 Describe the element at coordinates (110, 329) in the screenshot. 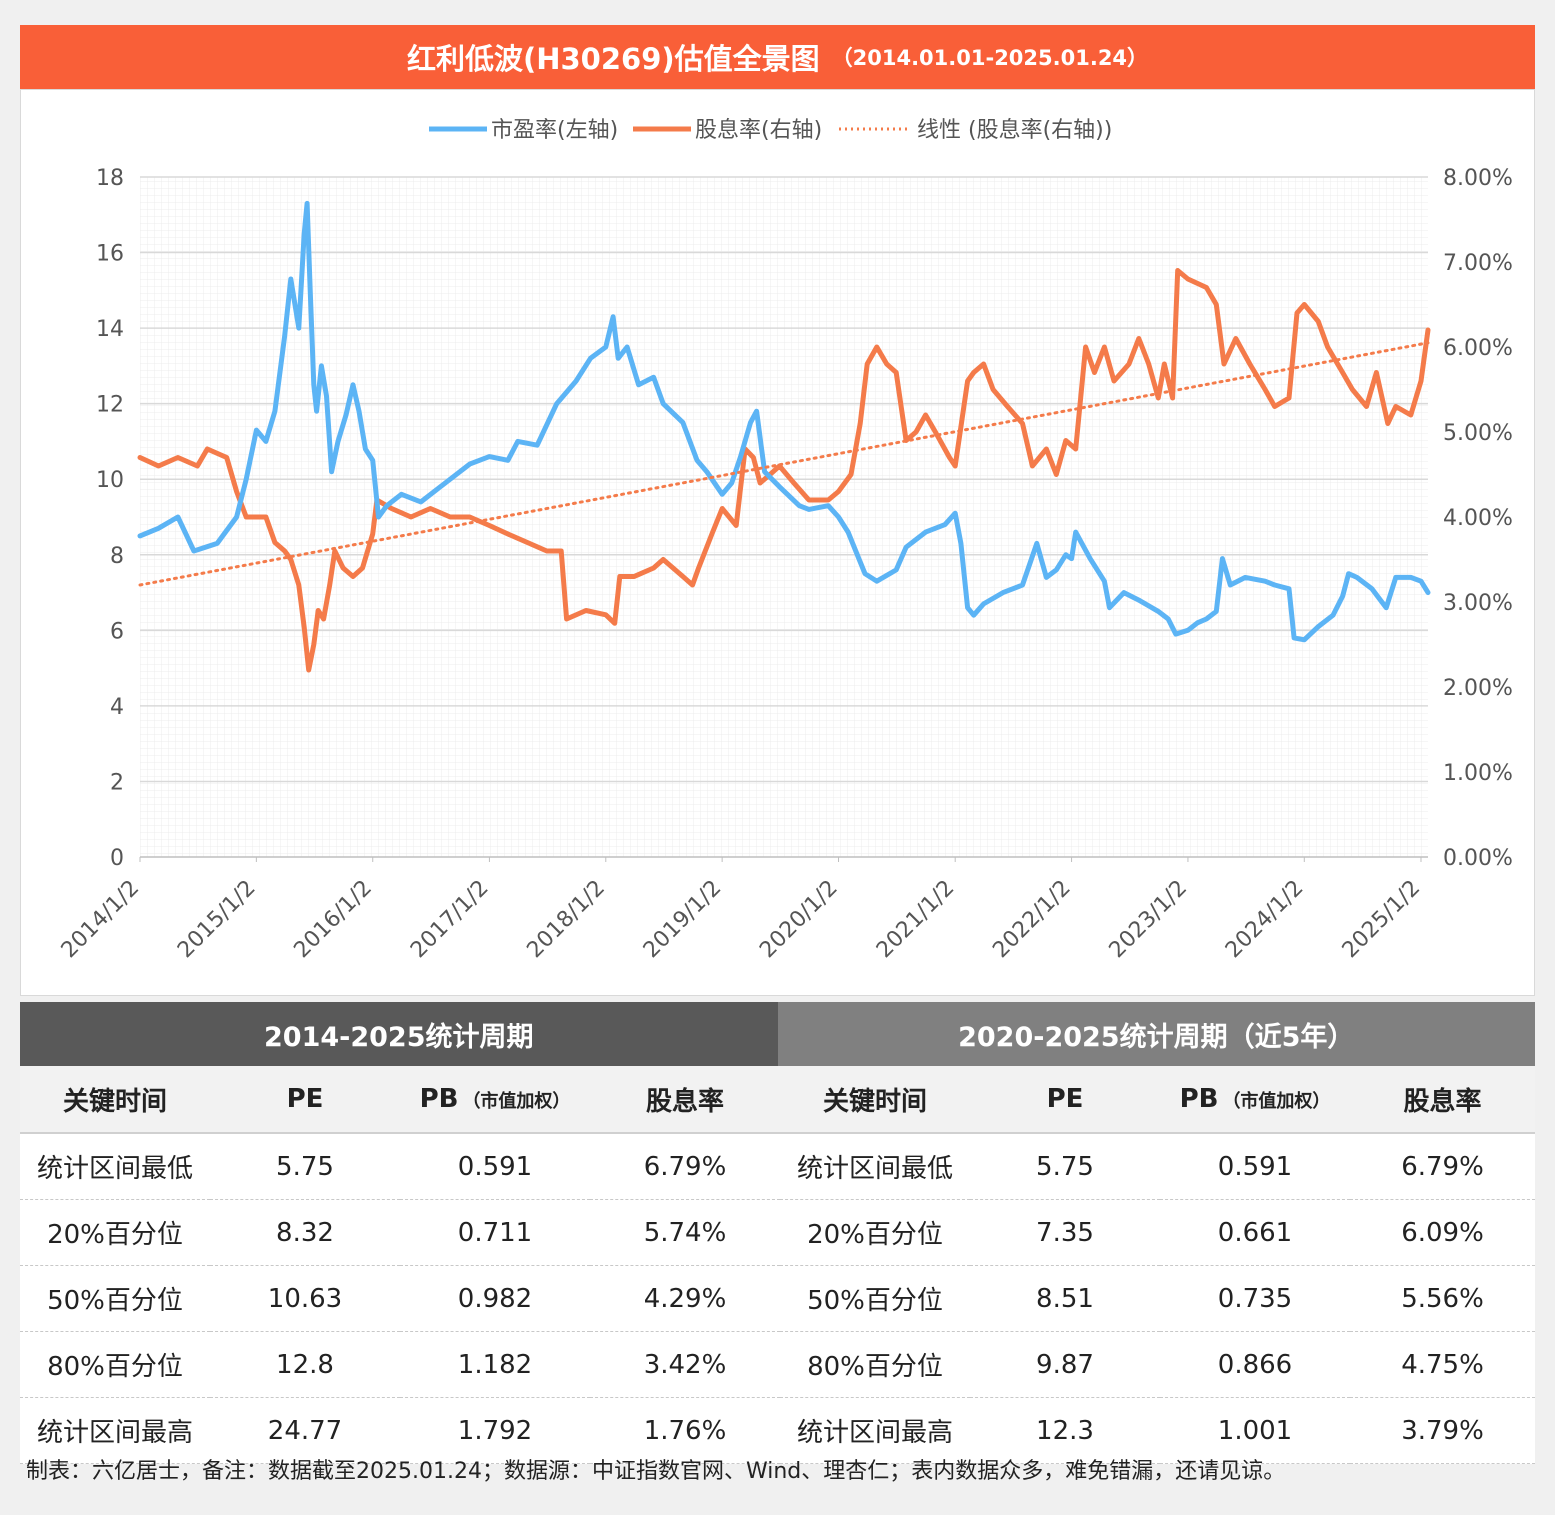

I see `y-left-tick-label: 14` at that location.